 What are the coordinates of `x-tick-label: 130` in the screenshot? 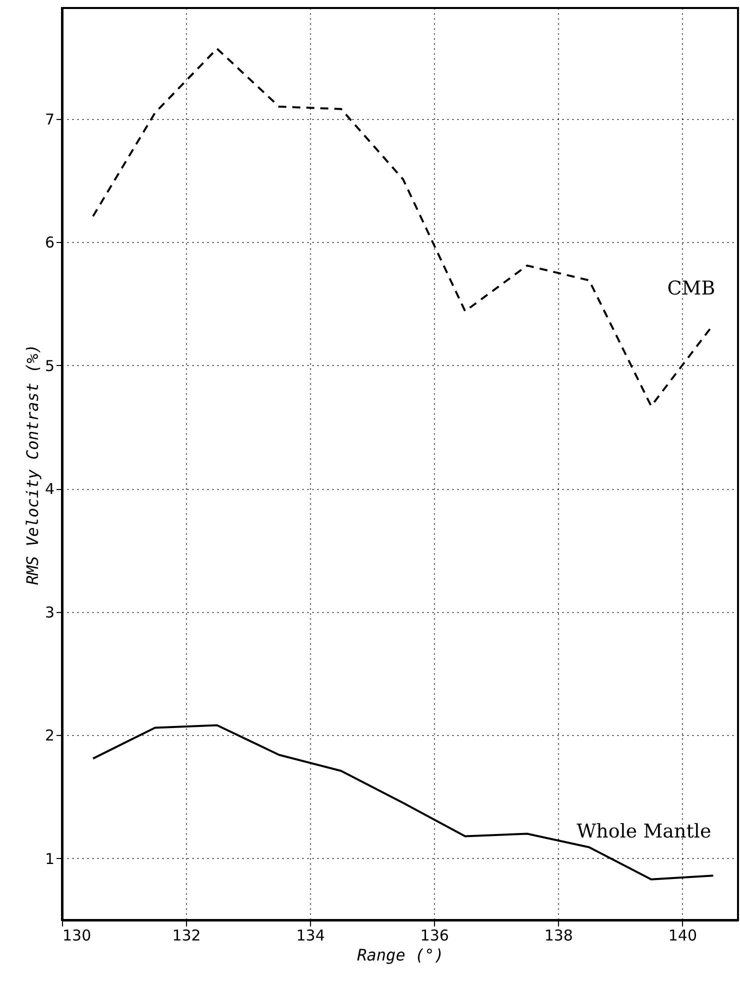 It's located at (77, 935).